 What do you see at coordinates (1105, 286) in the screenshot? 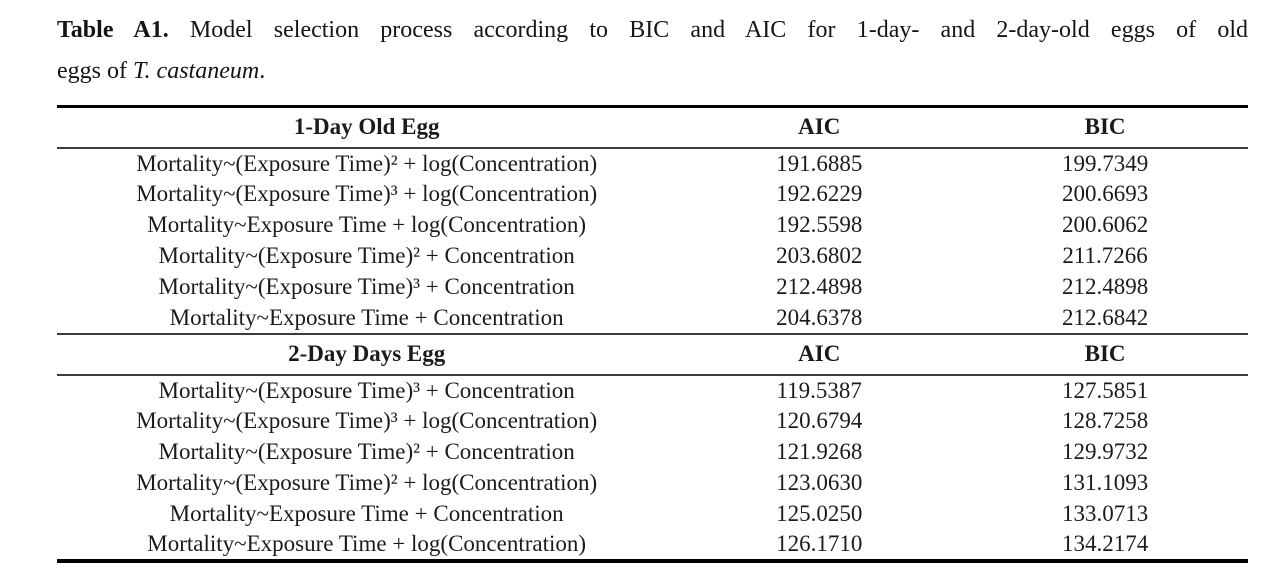
I see `bic-cell: 212.4898` at bounding box center [1105, 286].